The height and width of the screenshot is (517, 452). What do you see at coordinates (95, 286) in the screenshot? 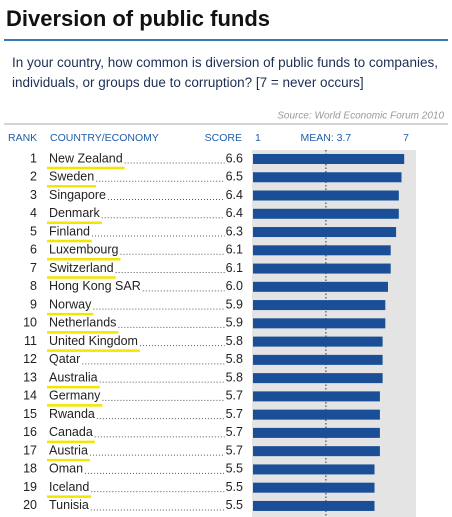
I see `country-label: Hong Kong SAR` at bounding box center [95, 286].